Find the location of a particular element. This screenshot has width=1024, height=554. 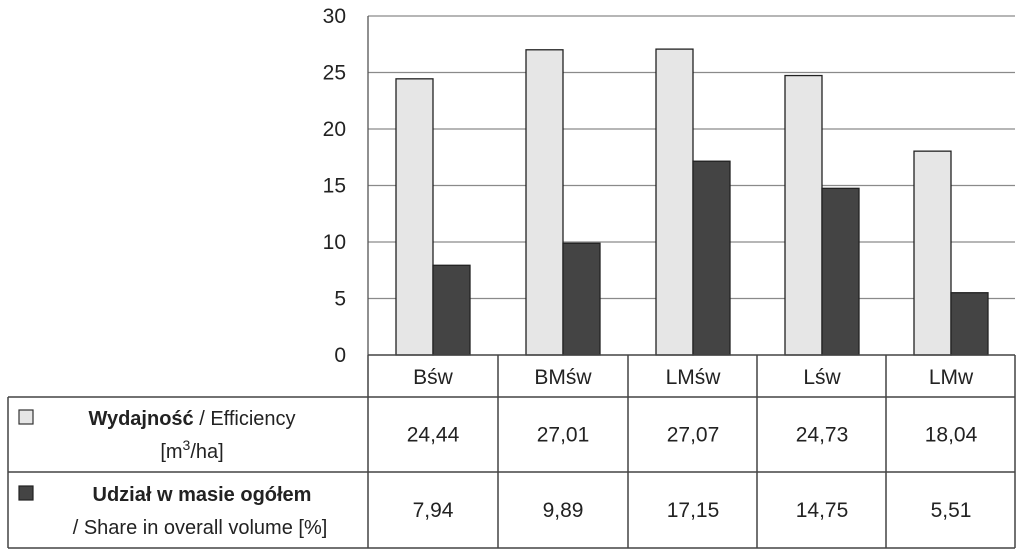

y-axis-ticks: 0 5 10 15 20 25 30 is located at coordinates (334, 186).